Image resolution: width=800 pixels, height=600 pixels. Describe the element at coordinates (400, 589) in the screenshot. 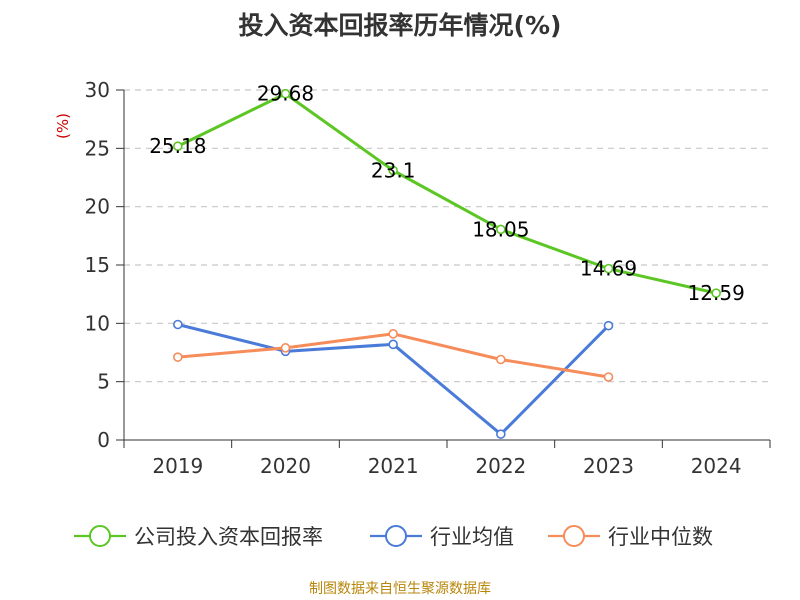

I see `source-note: 制图数据来自恒生聚源数据库` at that location.